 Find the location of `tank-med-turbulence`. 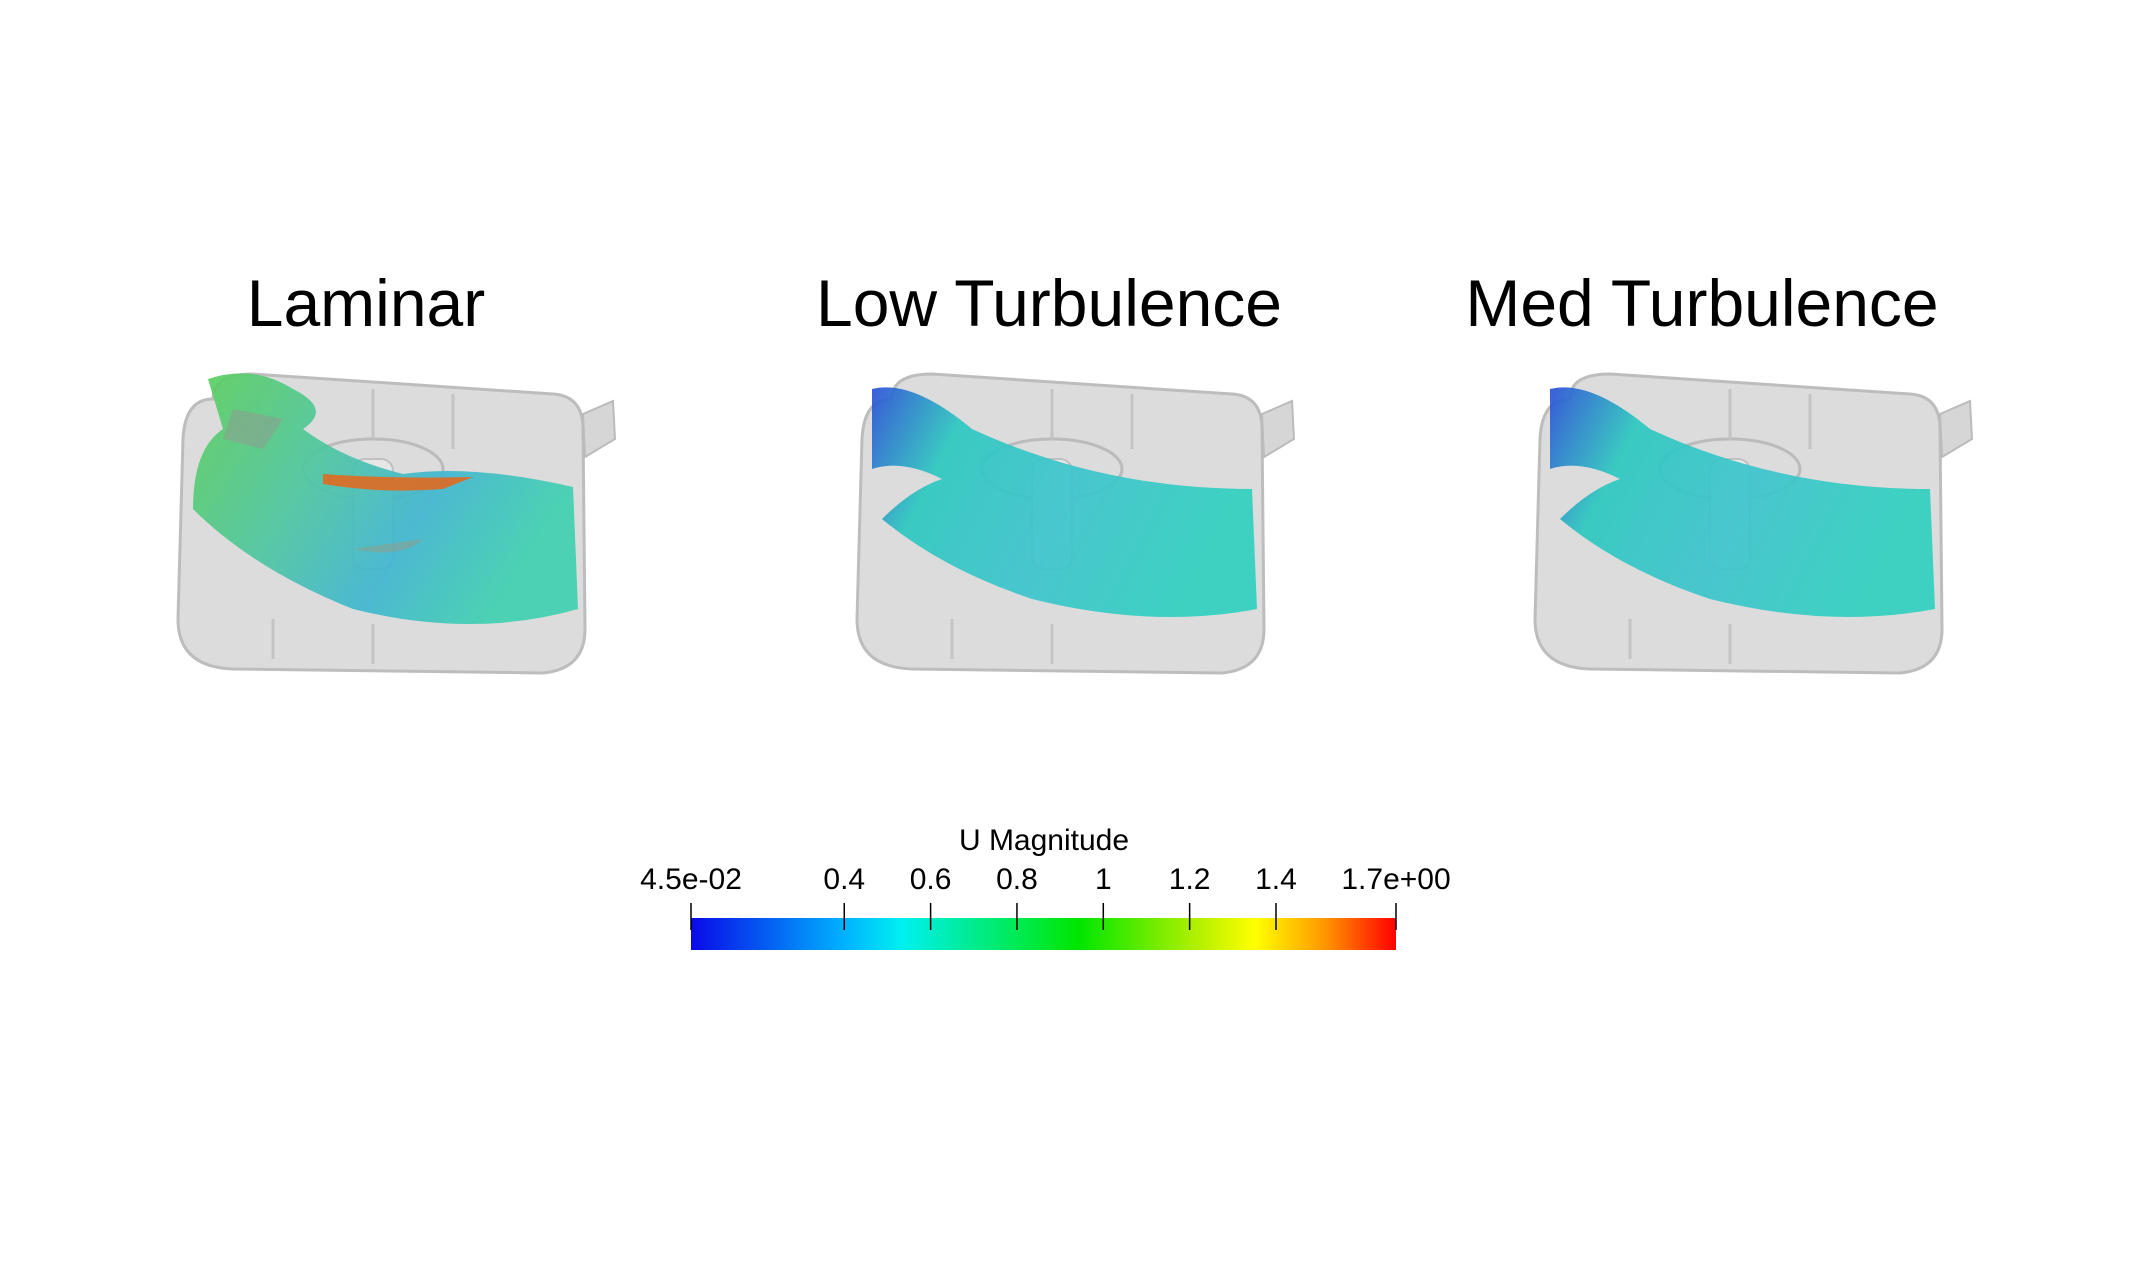

tank-med-turbulence is located at coordinates (1753, 523).